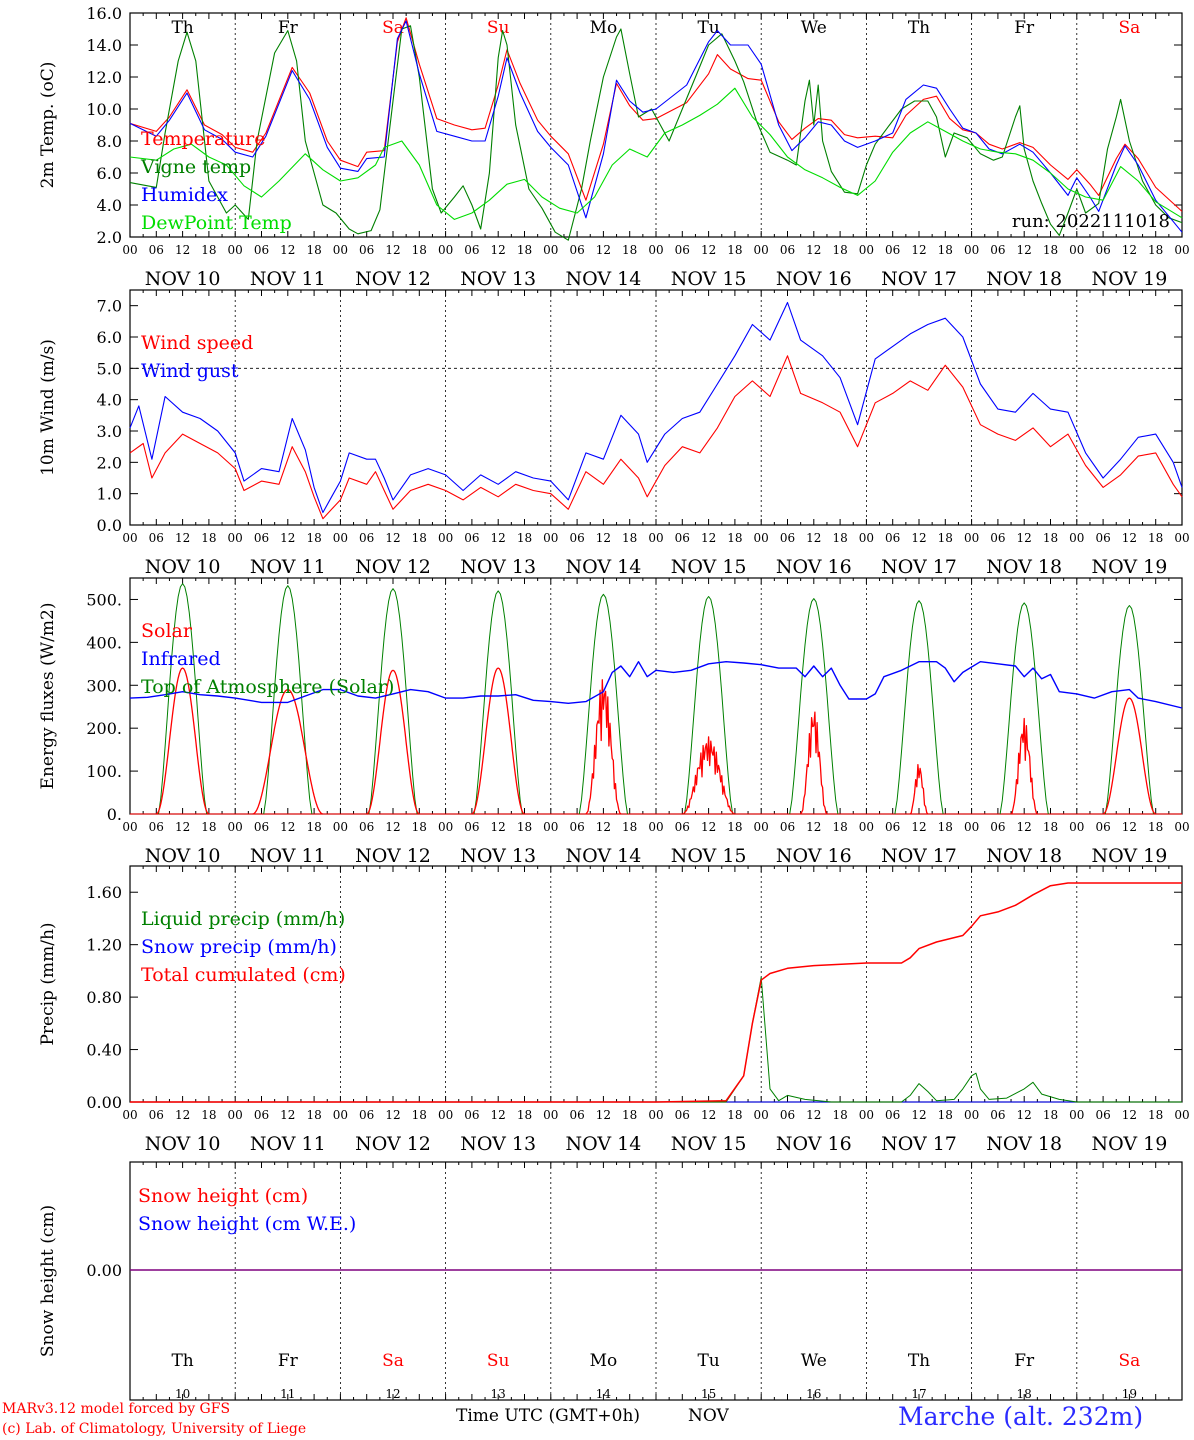 The image size is (1194, 1440). Describe the element at coordinates (498, 28) in the screenshot. I see `day-of-week-label: Su` at that location.